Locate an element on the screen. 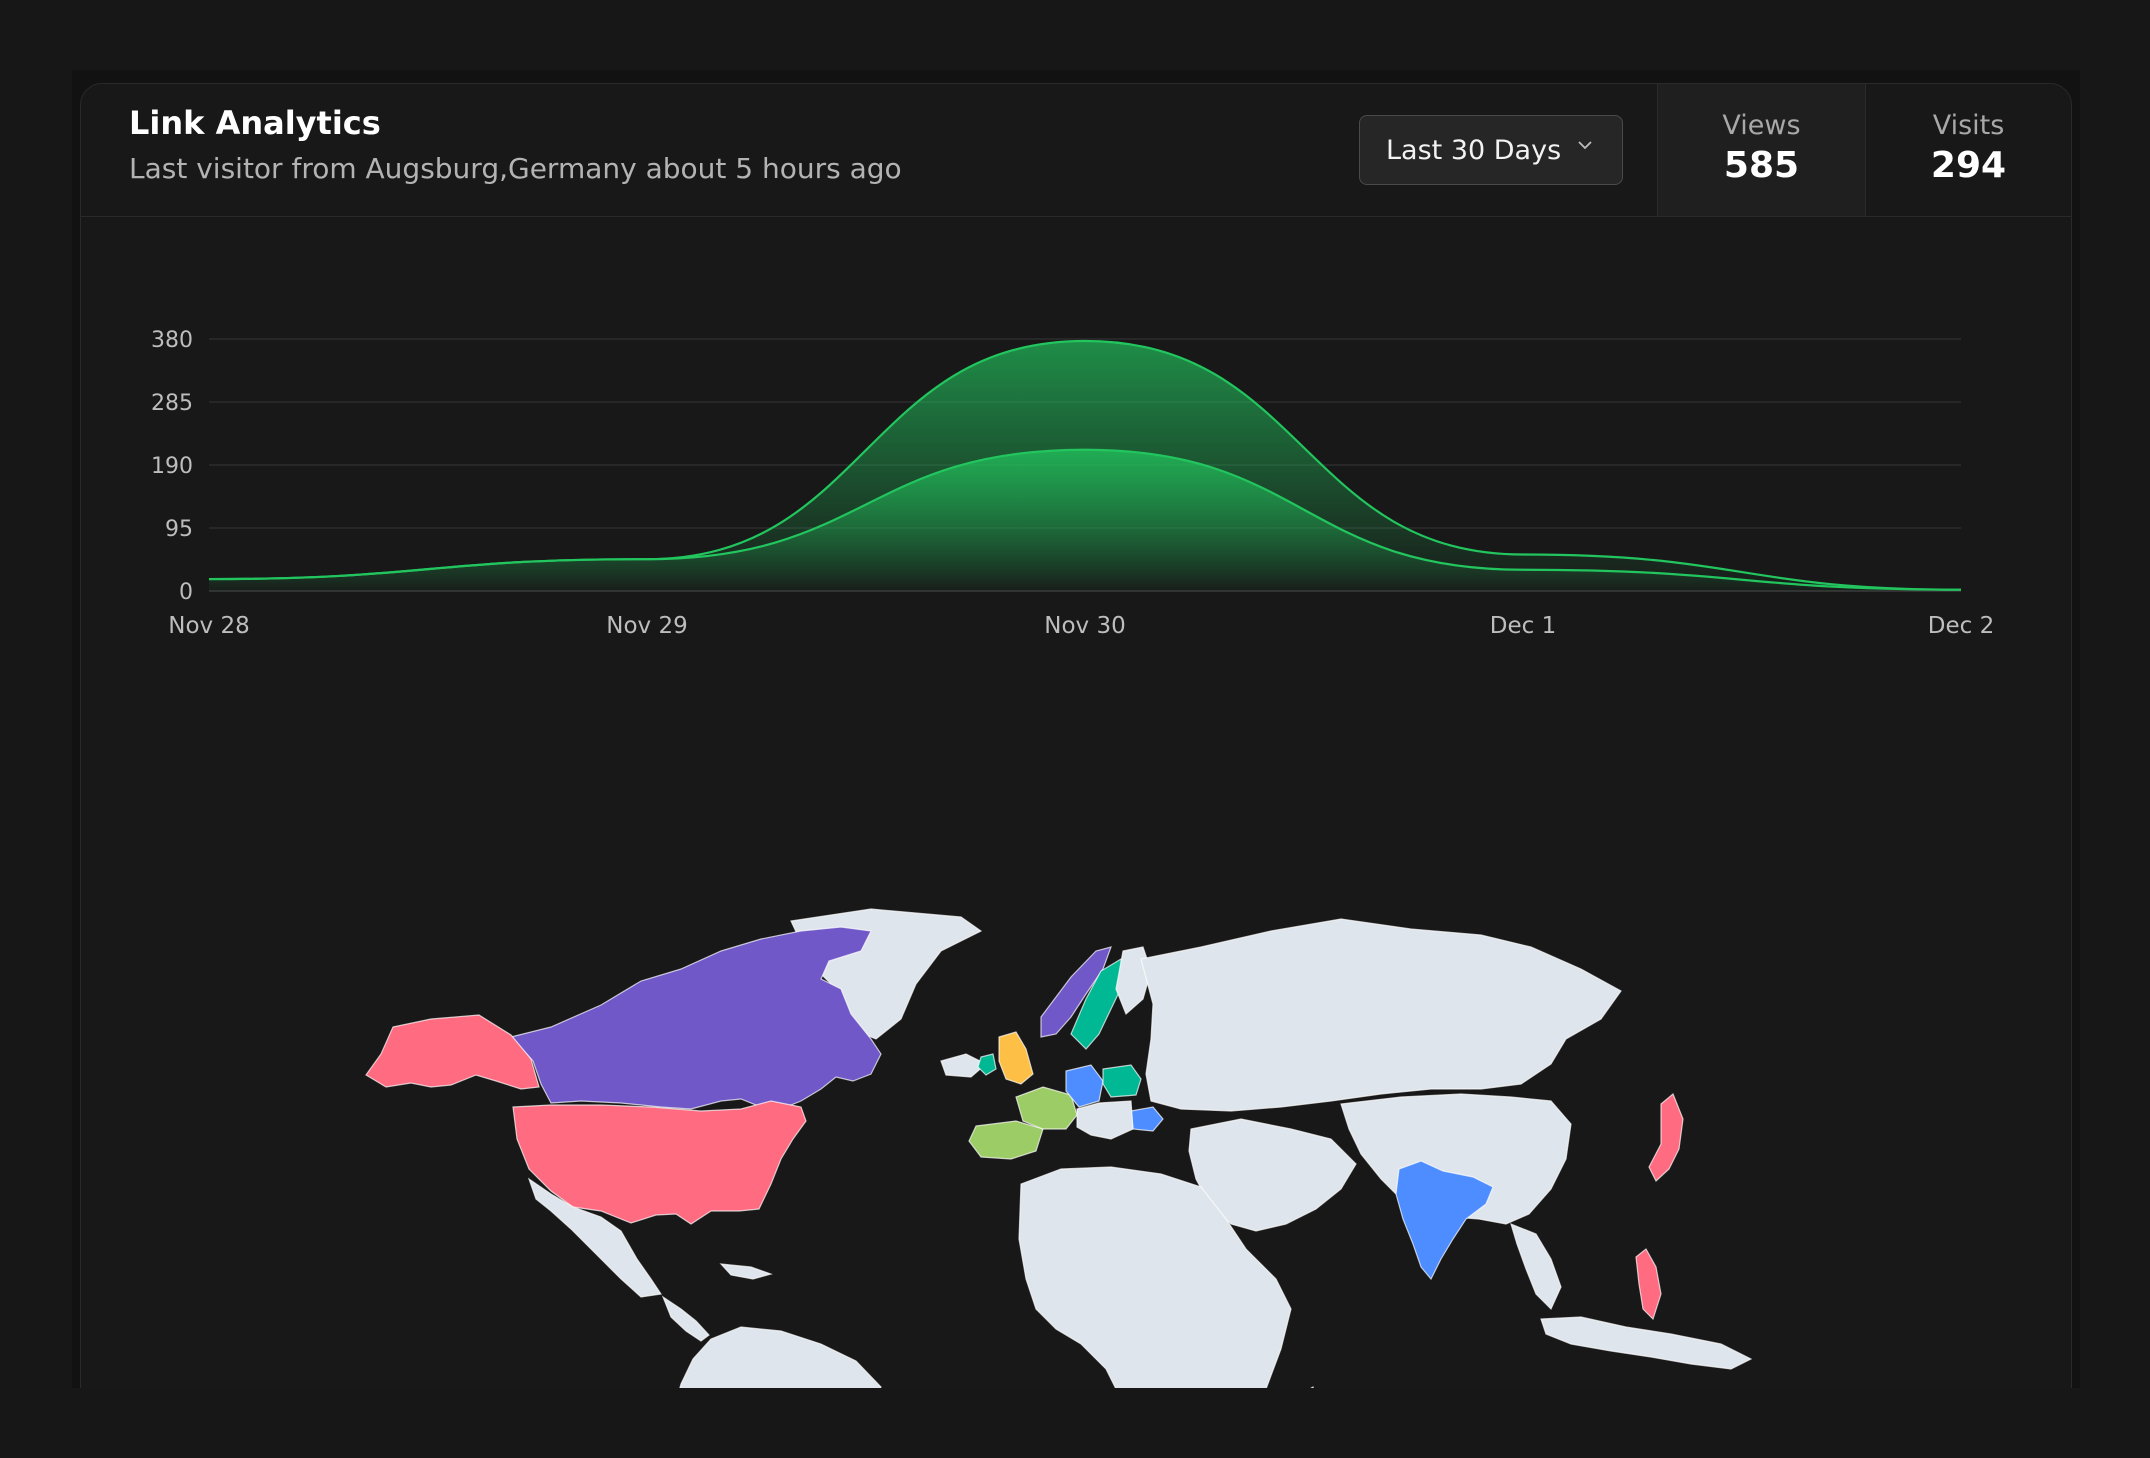 The height and width of the screenshot is (1458, 2150). x-tick-label: Nov 30 is located at coordinates (1084, 626).